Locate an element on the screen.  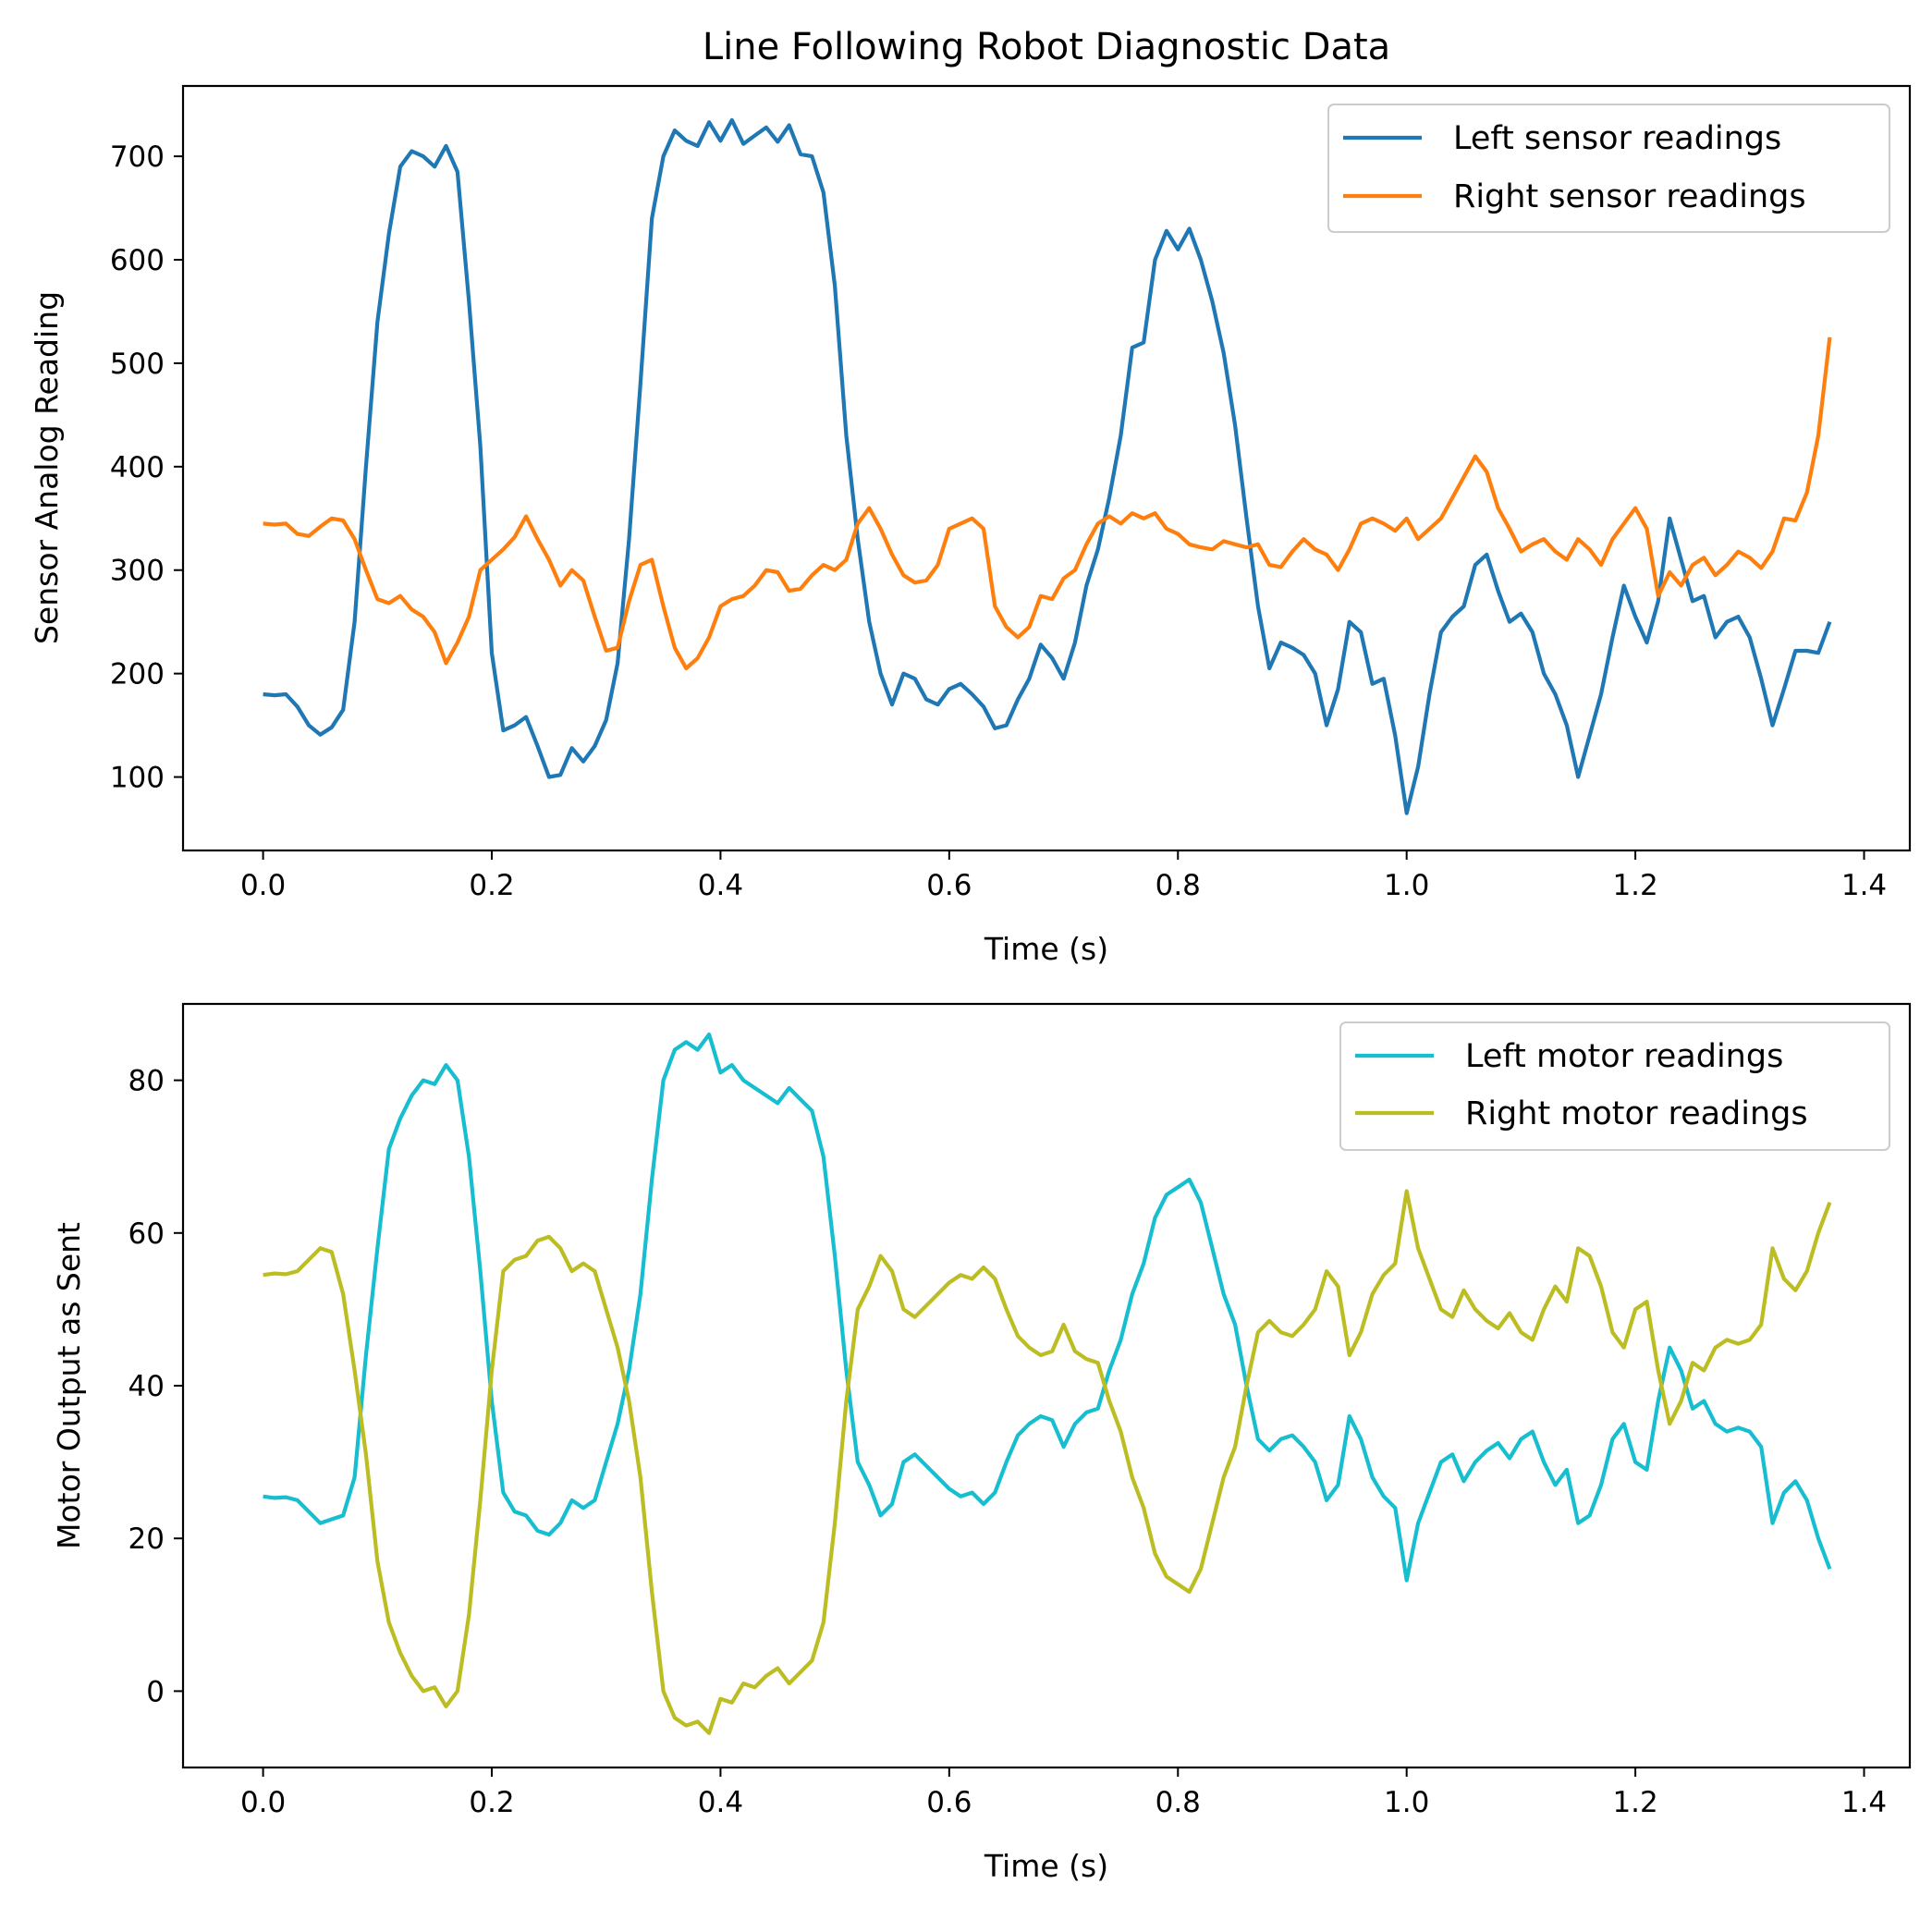
sensor-legend-box is located at coordinates (1608, 168).